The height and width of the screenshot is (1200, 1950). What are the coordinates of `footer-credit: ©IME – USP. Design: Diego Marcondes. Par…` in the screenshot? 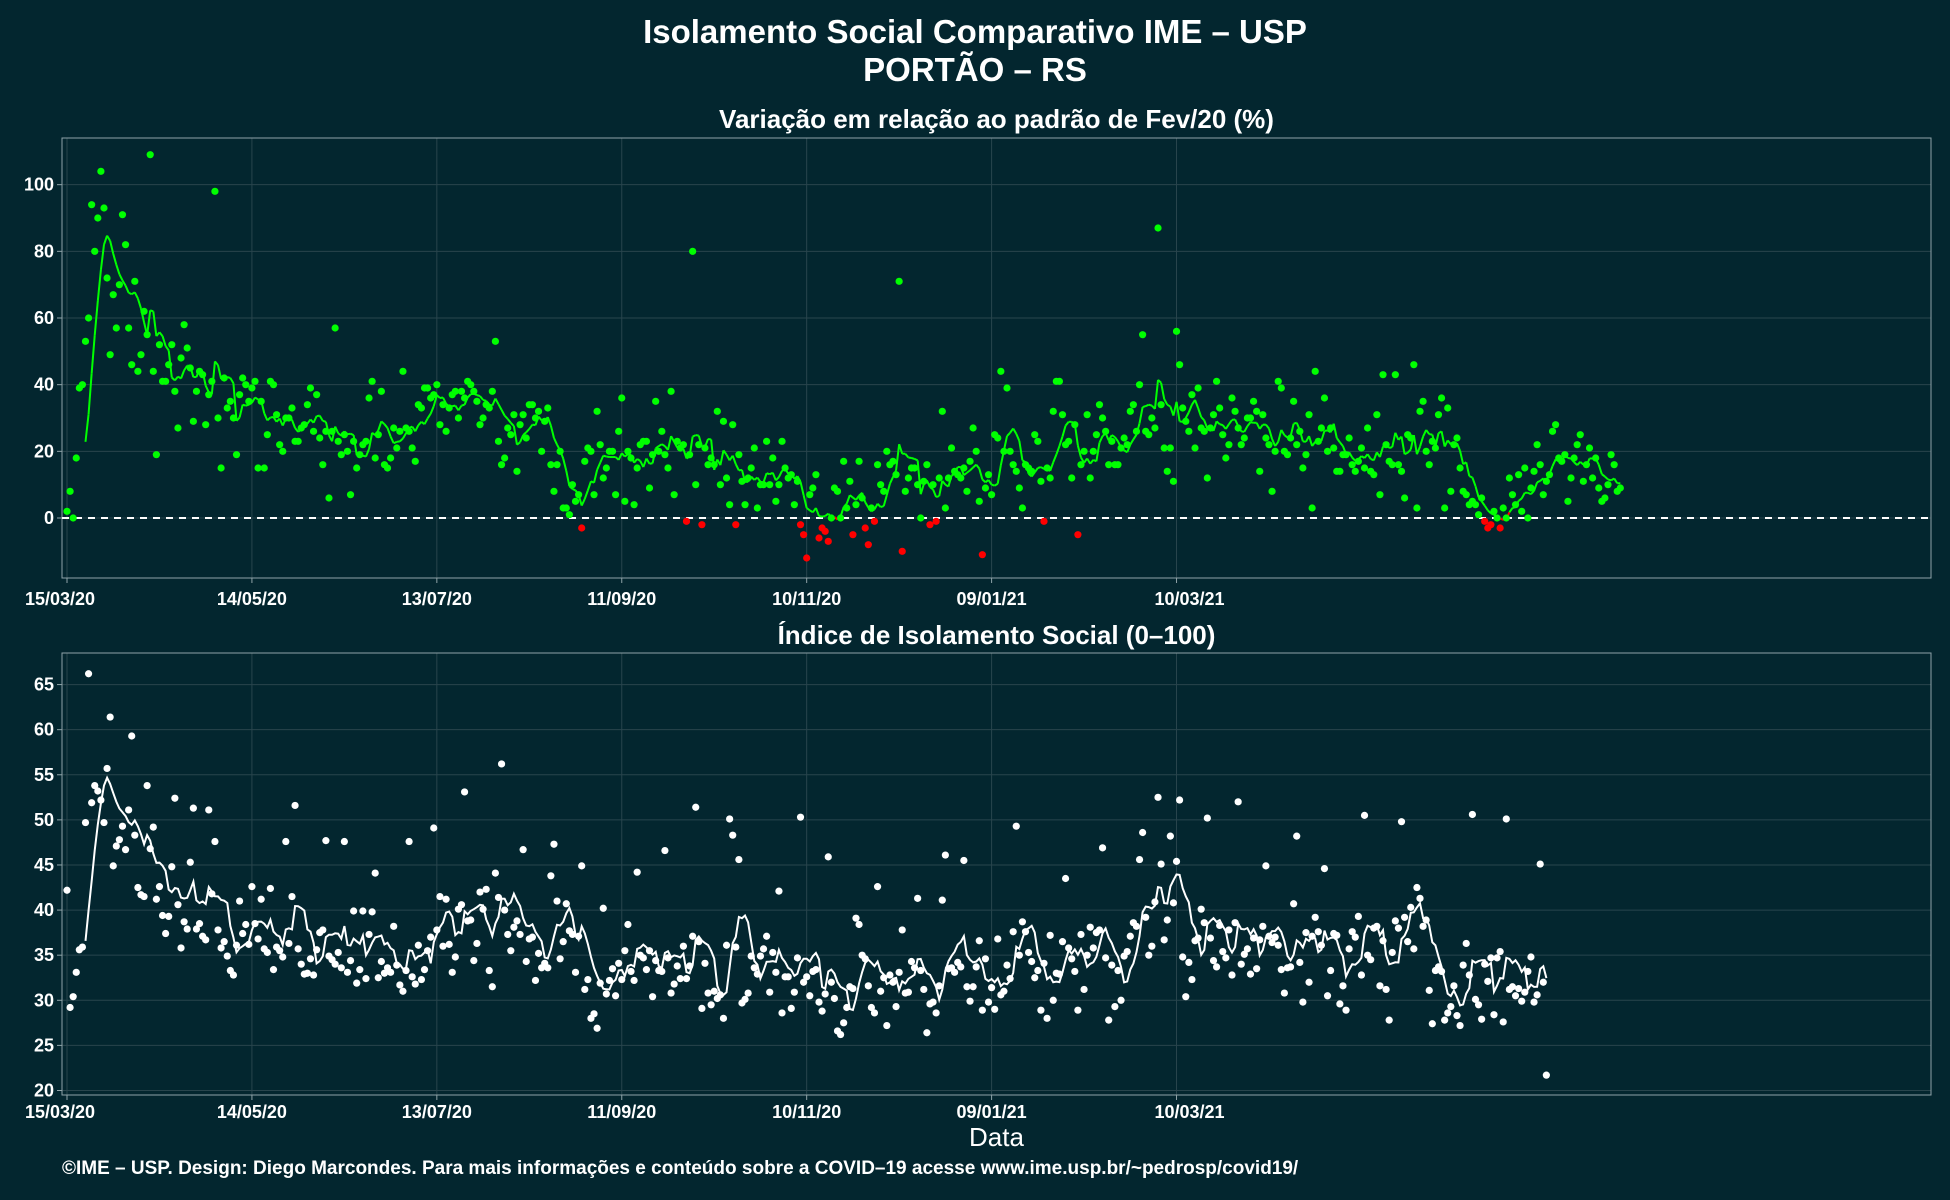 It's located at (680, 1168).